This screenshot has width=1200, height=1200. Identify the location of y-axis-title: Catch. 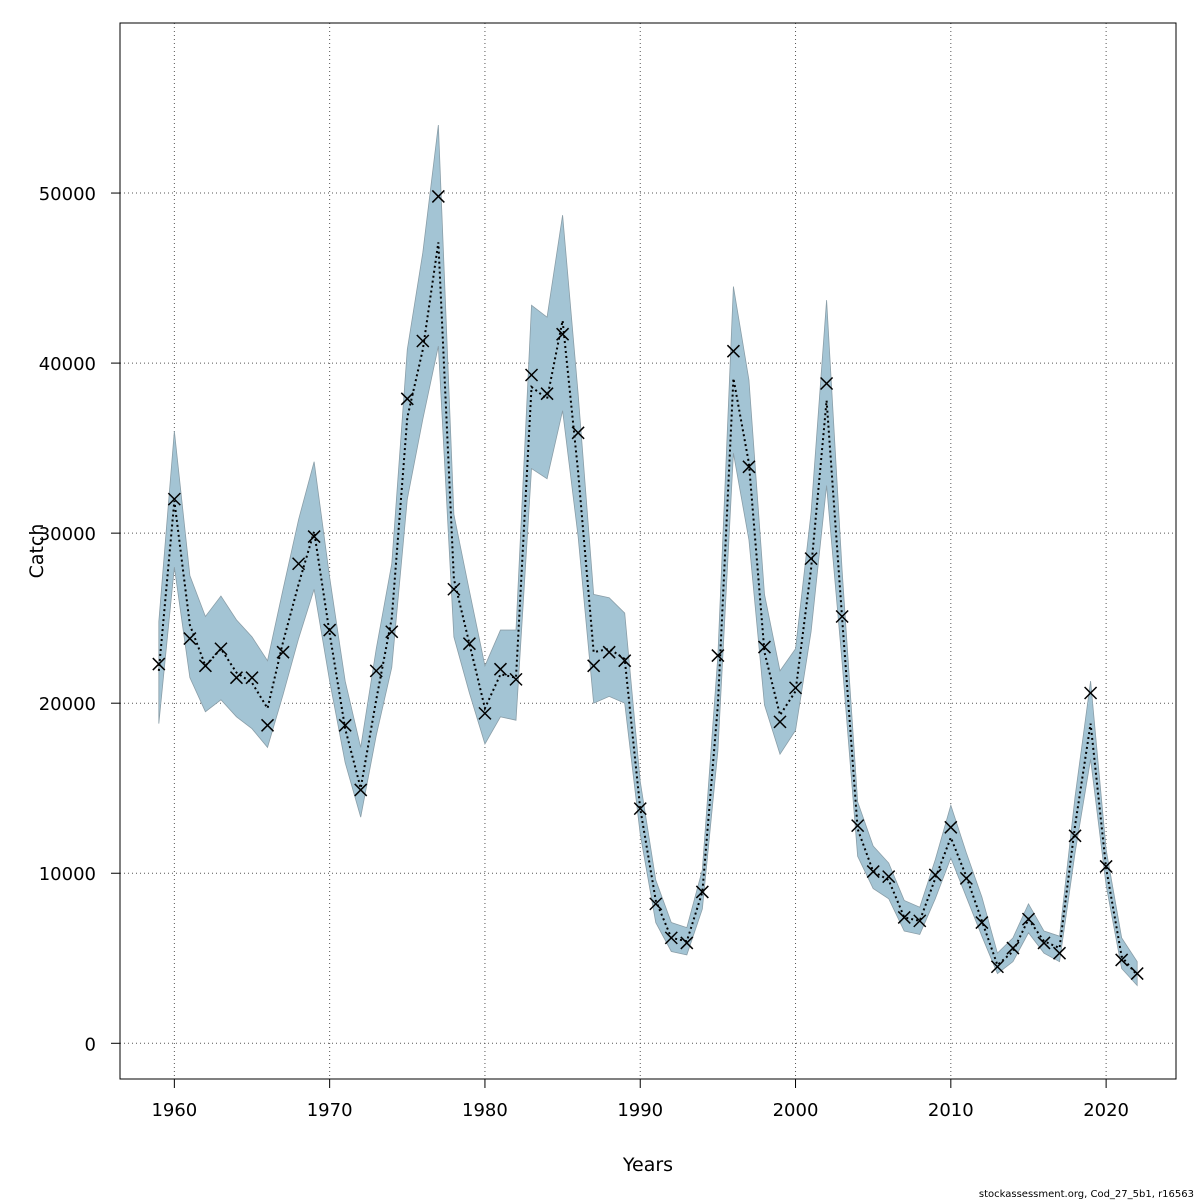
(37, 551).